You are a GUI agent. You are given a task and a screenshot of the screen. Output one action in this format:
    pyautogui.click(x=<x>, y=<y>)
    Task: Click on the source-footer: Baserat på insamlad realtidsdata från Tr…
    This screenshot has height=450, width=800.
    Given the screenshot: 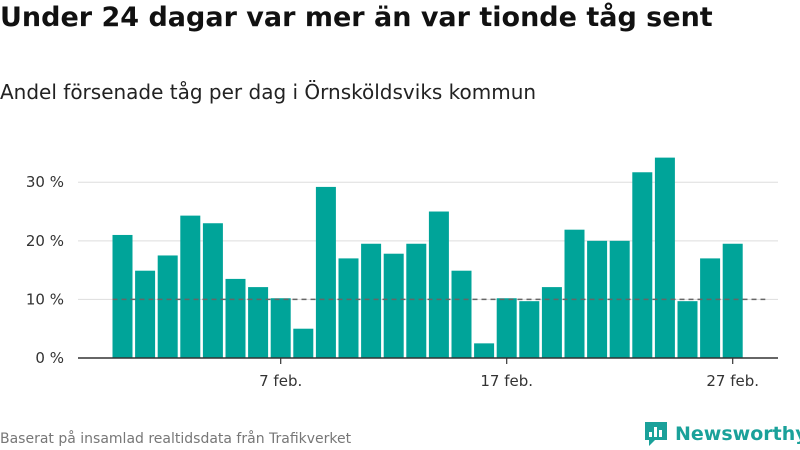 What is the action you would take?
    pyautogui.click(x=176, y=439)
    